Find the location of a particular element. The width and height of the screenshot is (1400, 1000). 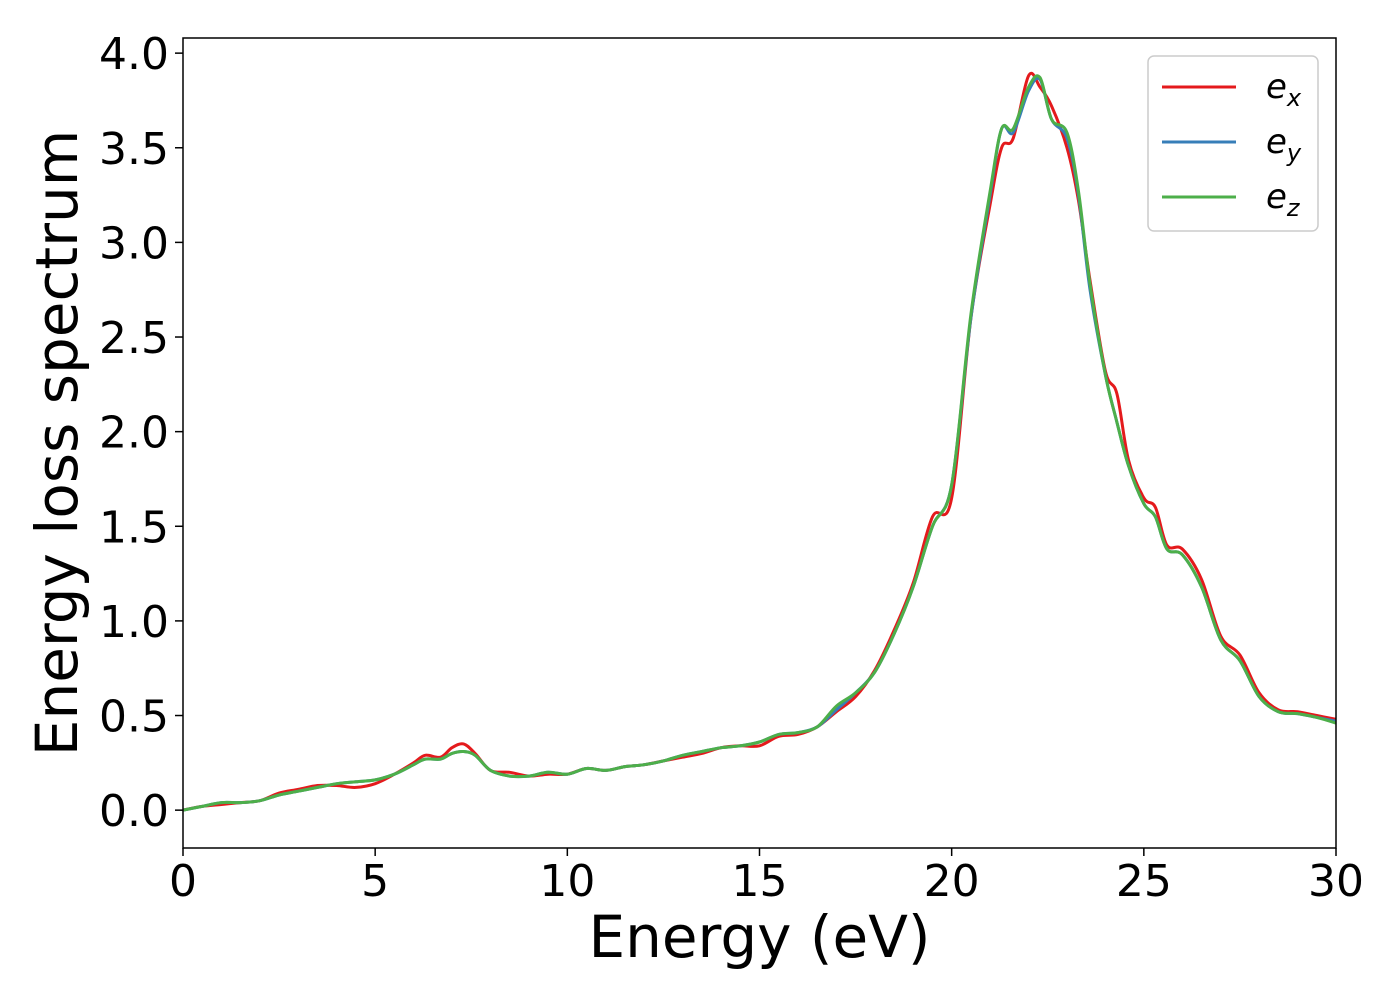

y-tick-label: 1.5 is located at coordinates (134, 527).